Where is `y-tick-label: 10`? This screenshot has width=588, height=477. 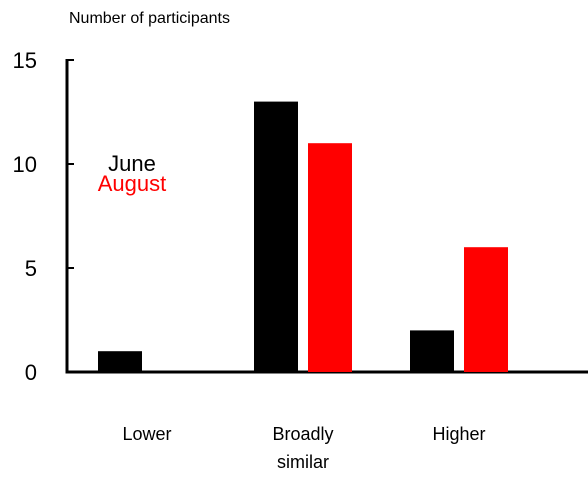
y-tick-label: 10 is located at coordinates (25, 164).